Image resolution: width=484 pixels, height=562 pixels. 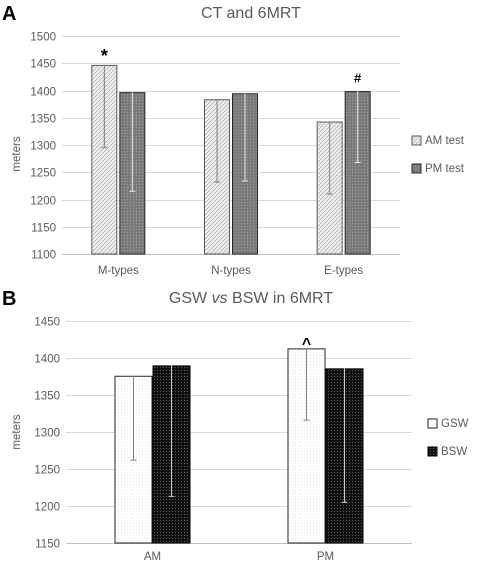 What do you see at coordinates (43, 256) in the screenshot?
I see `panel-a-y-tick-label: 1100` at bounding box center [43, 256].